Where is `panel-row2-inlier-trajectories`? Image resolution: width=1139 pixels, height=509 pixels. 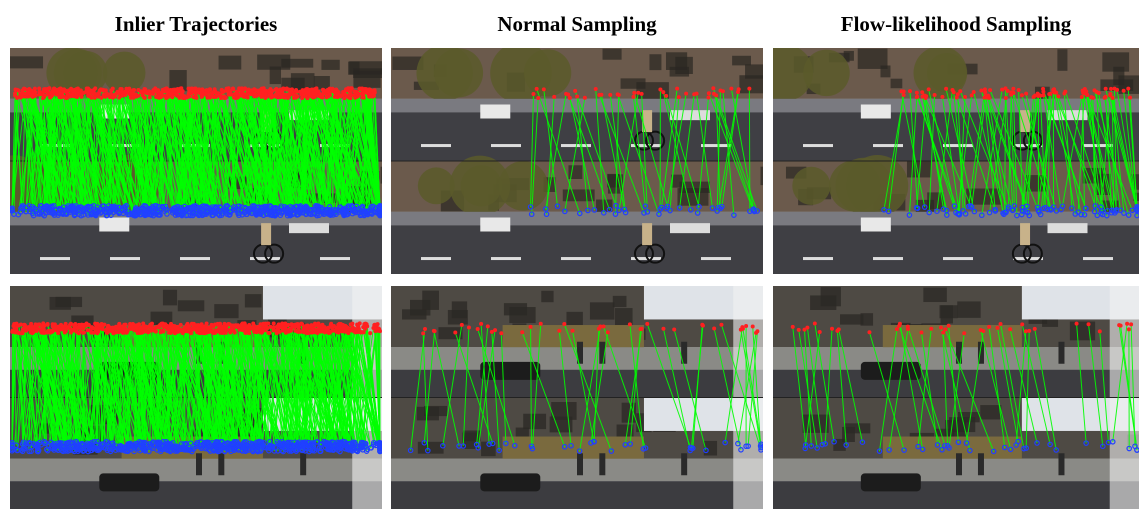 panel-row2-inlier-trajectories is located at coordinates (196, 397).